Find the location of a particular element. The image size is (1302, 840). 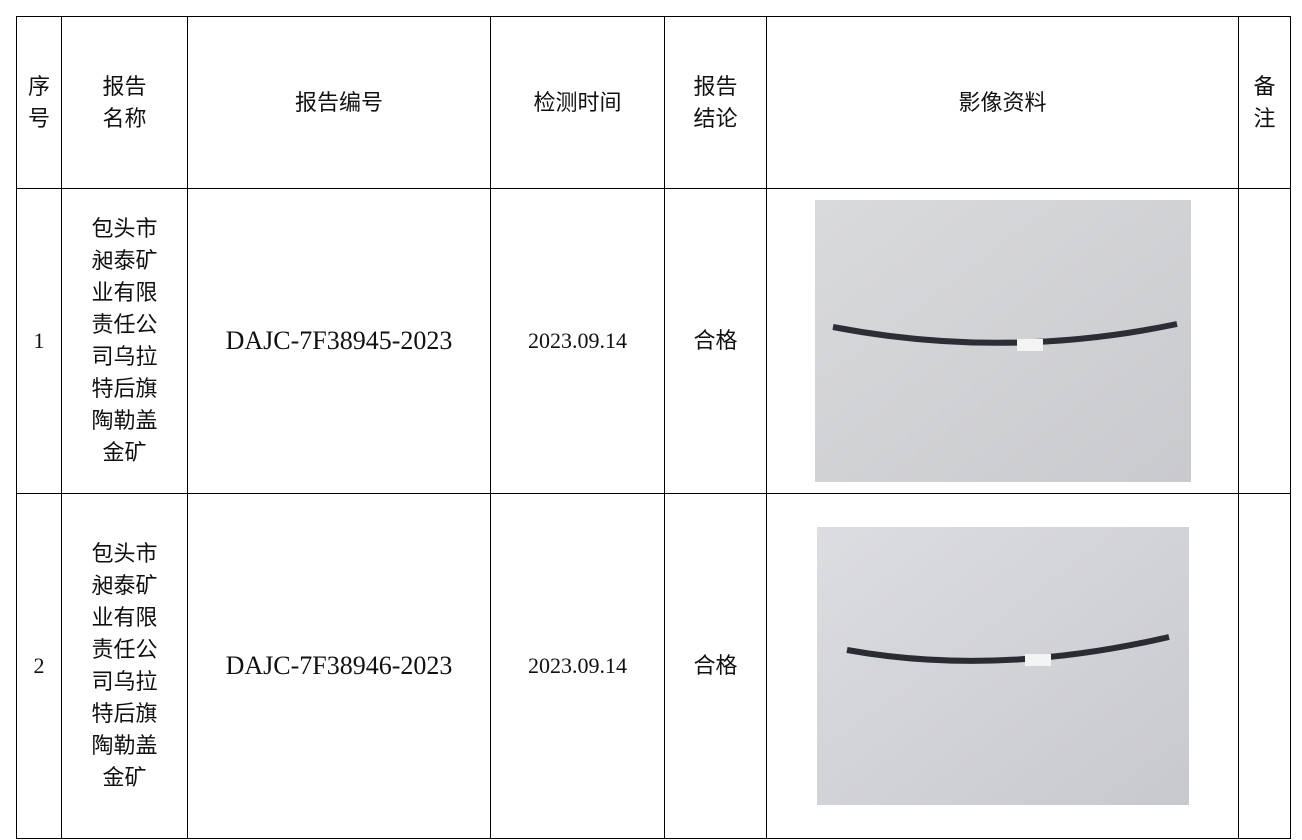

header-cell: 影像资料 is located at coordinates (1002, 102).